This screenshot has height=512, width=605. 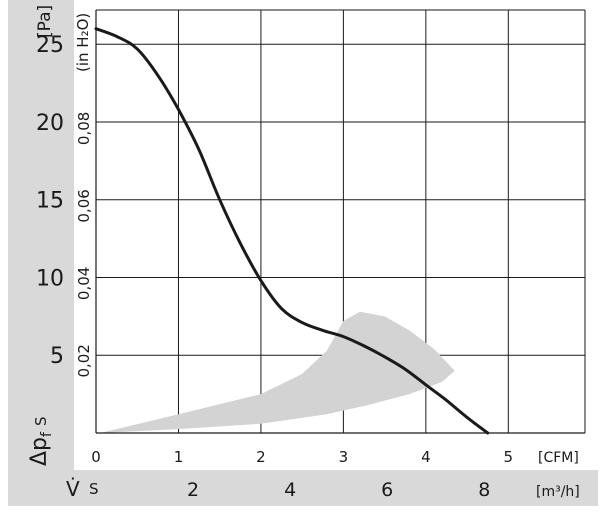 What do you see at coordinates (84, 245) in the screenshot?
I see `inh2o-tick-labels: 0,02 0,04 0,06 0,08` at bounding box center [84, 245].